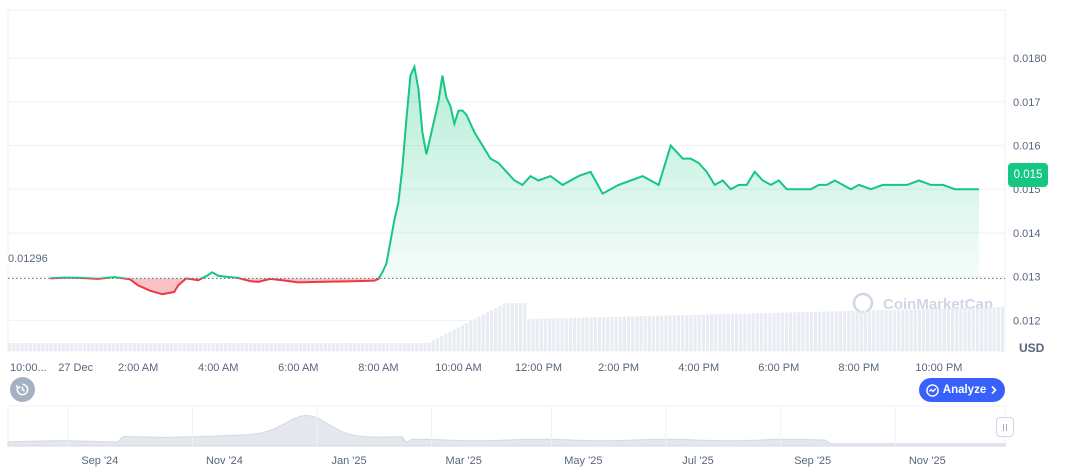 This screenshot has width=1072, height=470. Describe the element at coordinates (994, 390) in the screenshot. I see `chevron-right-icon` at that location.